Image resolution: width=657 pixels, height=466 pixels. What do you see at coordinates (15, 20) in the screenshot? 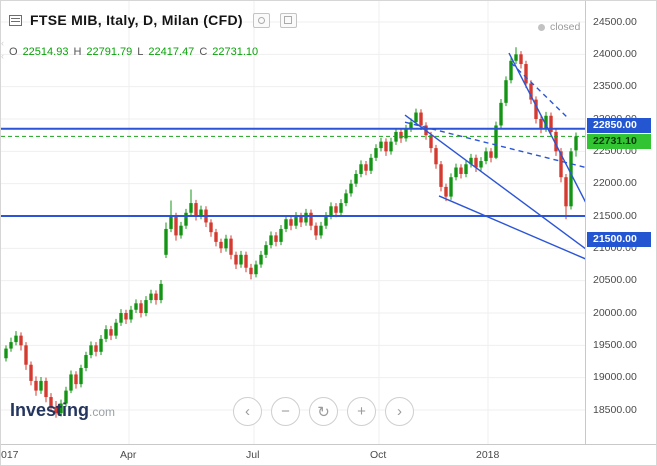
I see `chart-menu-icon` at bounding box center [15, 20].